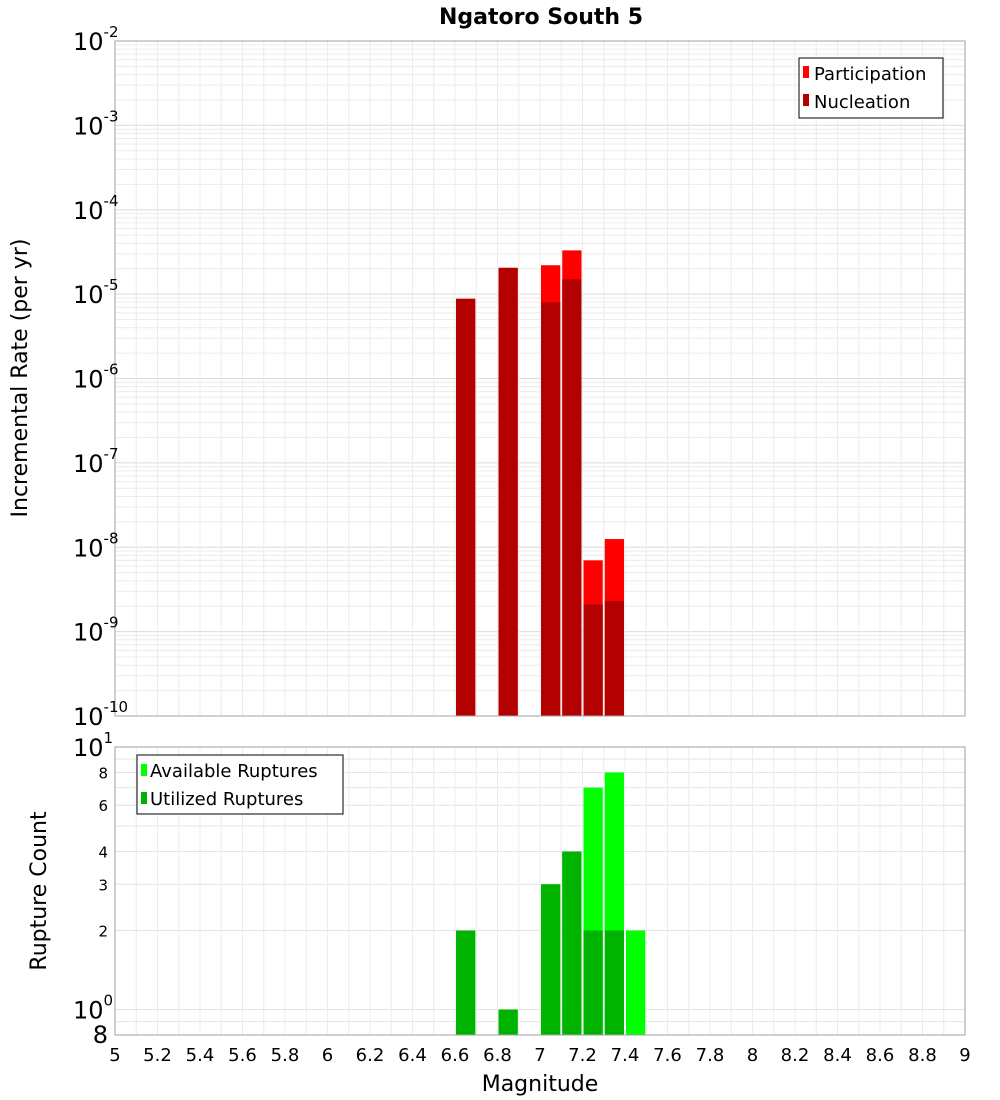  I want to click on rate-y-tick-label: 10⁻³, so click(96, 123).